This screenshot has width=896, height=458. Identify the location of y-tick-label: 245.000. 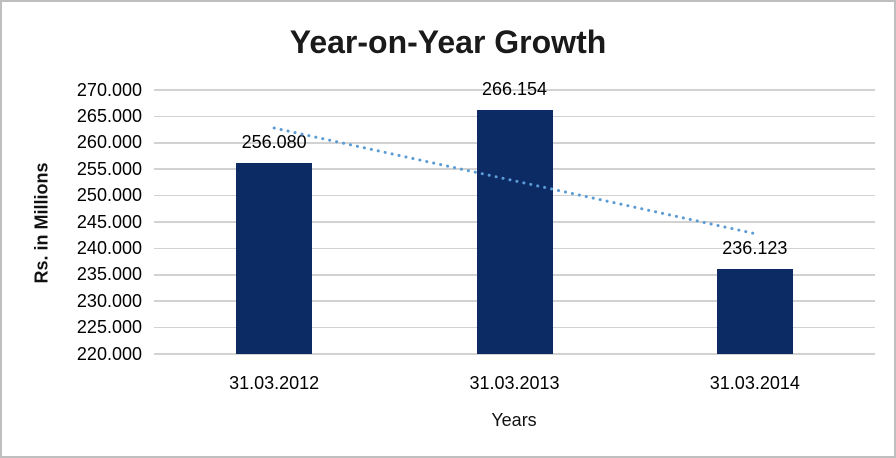
(109, 221).